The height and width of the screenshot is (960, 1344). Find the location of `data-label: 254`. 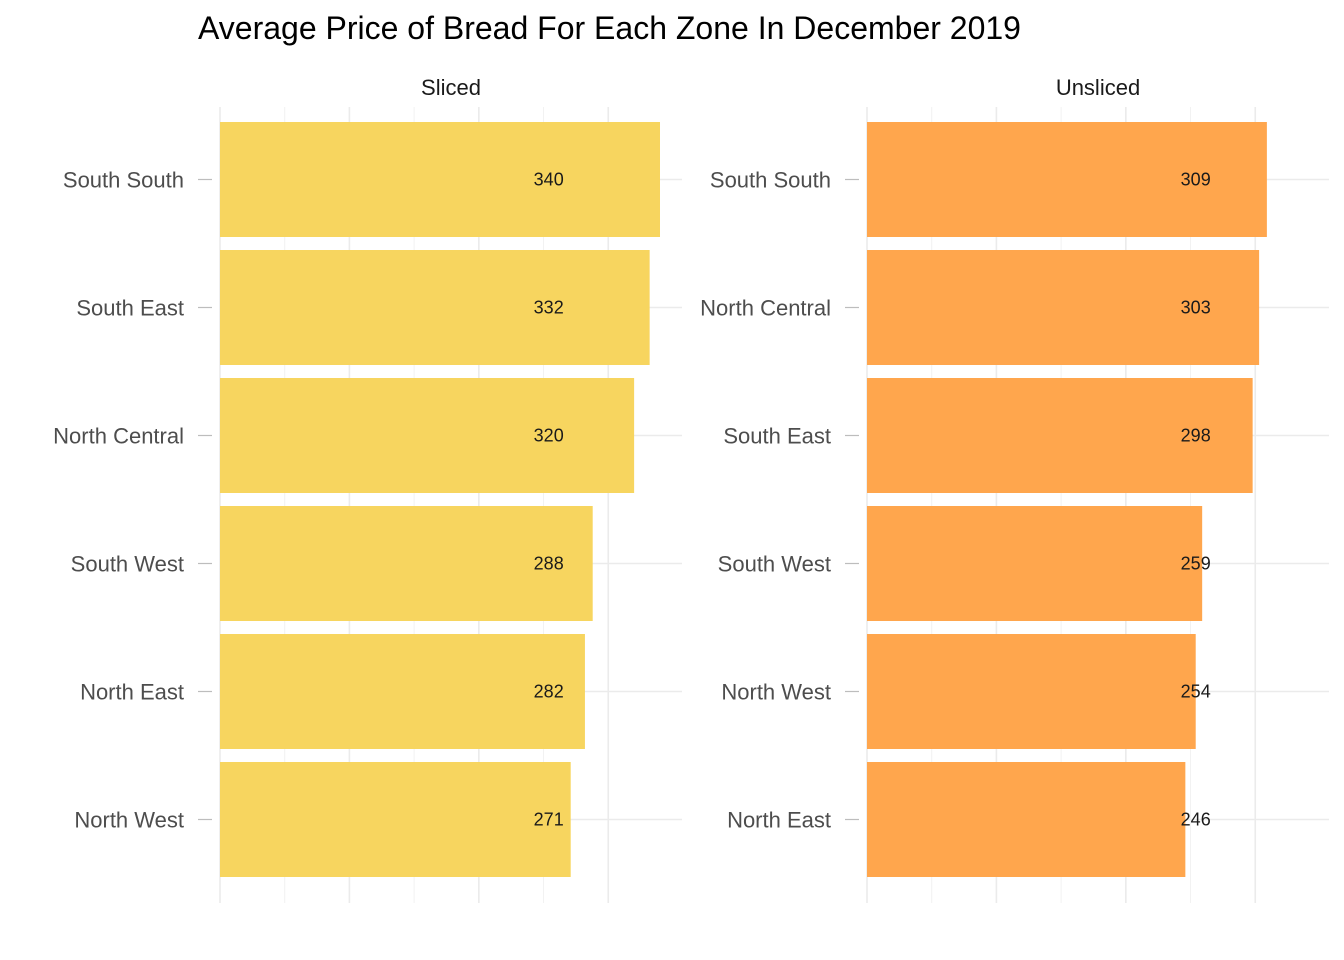

data-label: 254 is located at coordinates (1196, 692).